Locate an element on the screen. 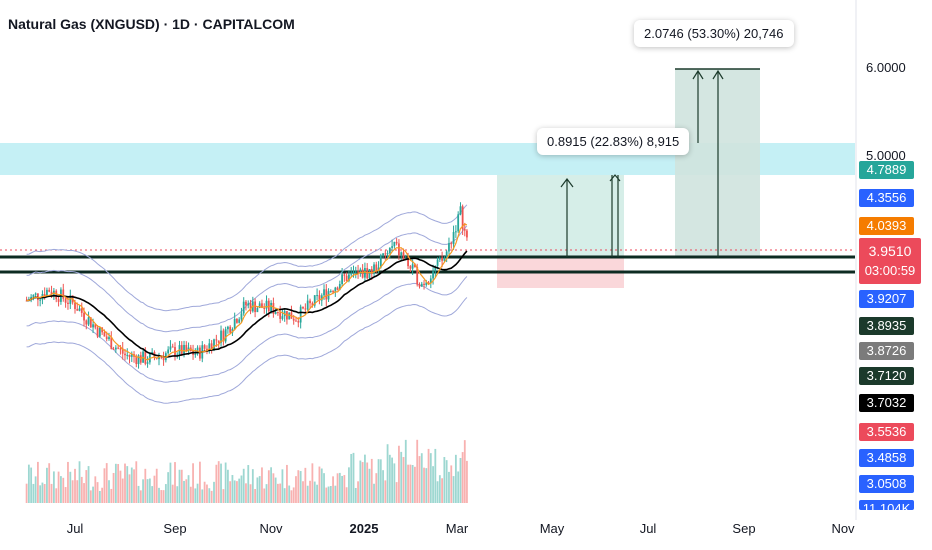  x-label-sep-2025: Sep is located at coordinates (744, 528).